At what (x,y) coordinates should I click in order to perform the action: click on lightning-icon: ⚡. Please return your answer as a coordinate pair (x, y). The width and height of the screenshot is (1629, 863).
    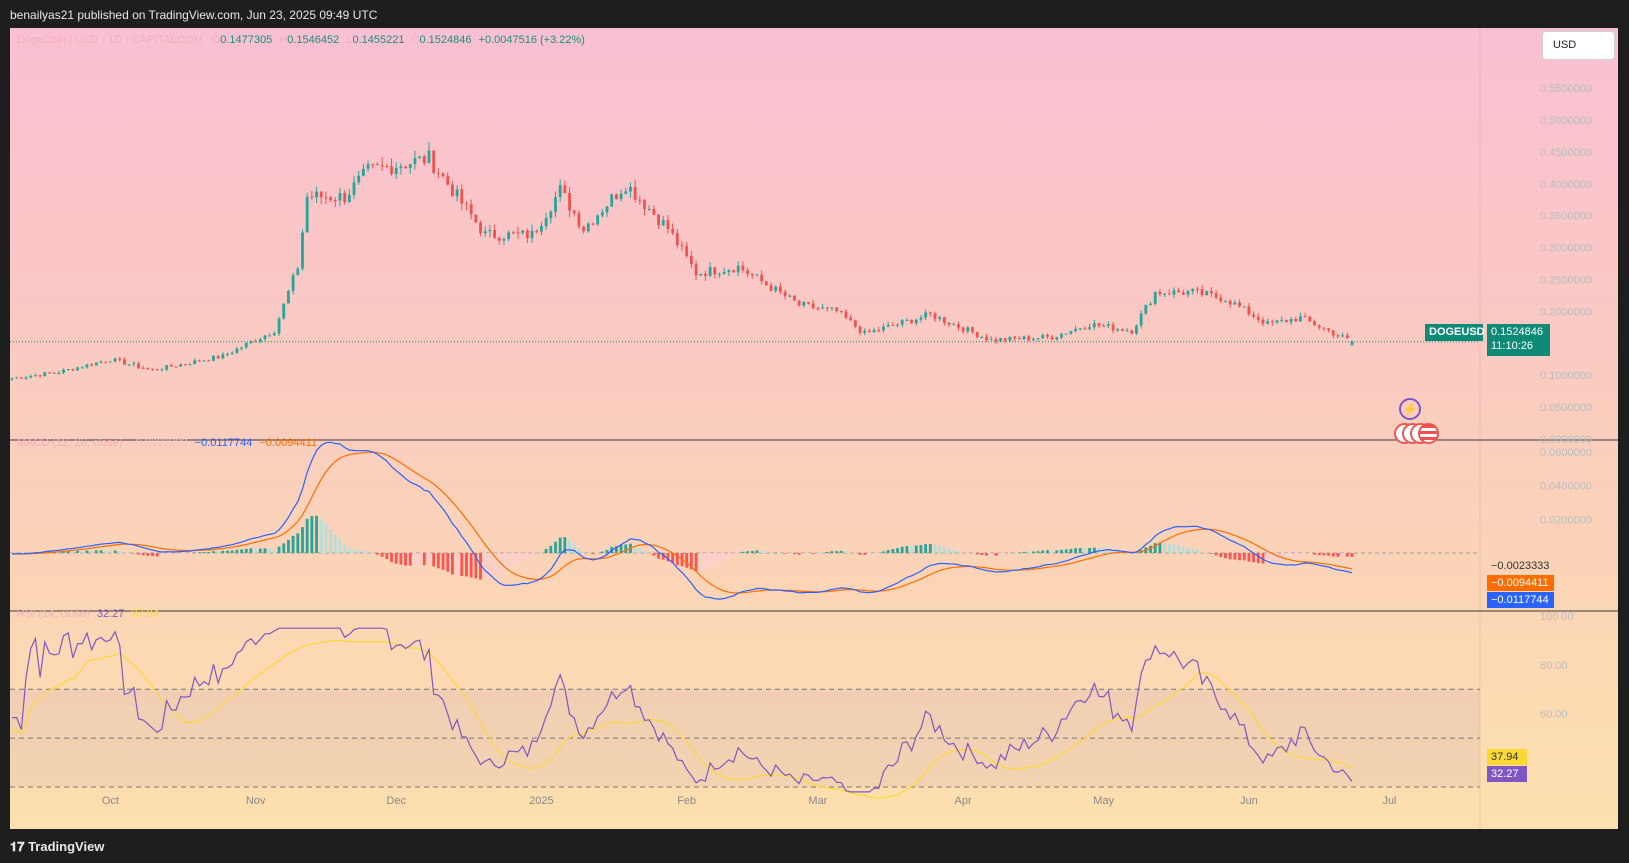
    Looking at the image, I should click on (1410, 409).